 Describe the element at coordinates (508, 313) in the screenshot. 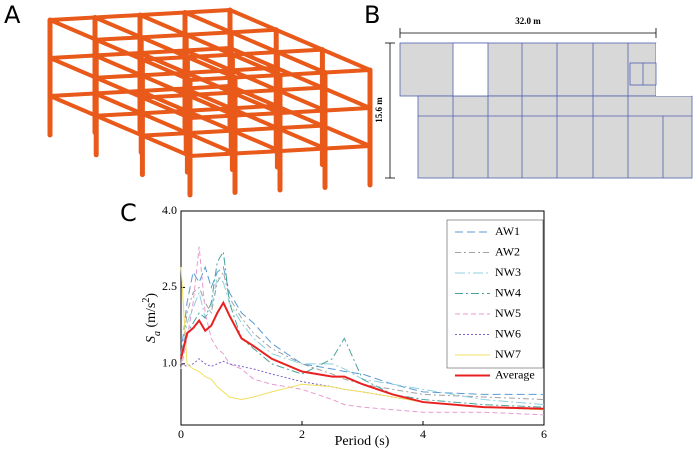

I see `legend-label: NW5` at that location.